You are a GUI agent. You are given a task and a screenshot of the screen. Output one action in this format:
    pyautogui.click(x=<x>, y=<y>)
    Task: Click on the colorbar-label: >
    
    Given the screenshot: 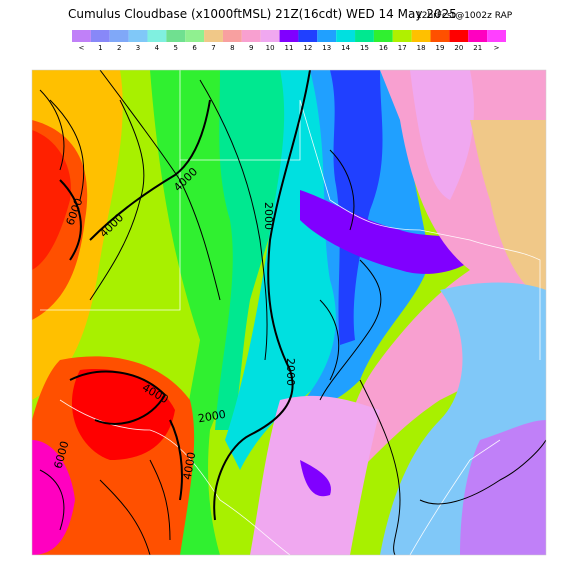 What is the action you would take?
    pyautogui.click(x=497, y=48)
    